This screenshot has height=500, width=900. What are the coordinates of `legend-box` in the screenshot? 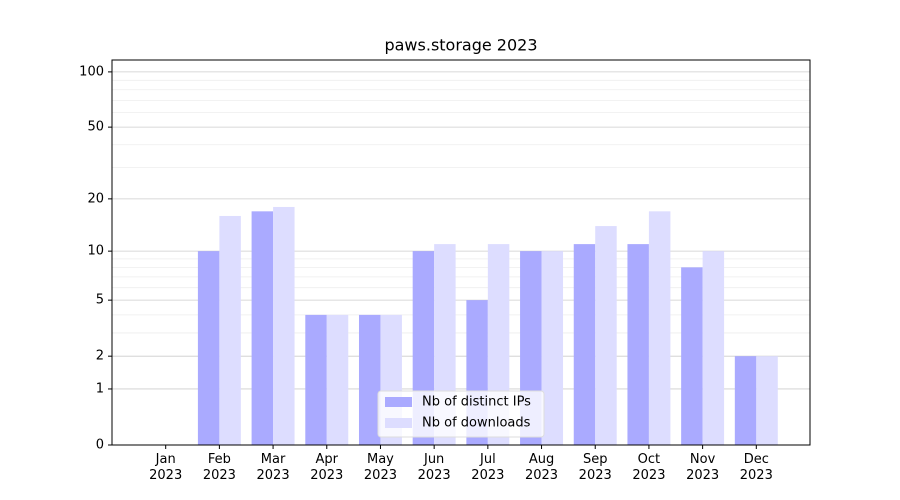 It's located at (461, 414).